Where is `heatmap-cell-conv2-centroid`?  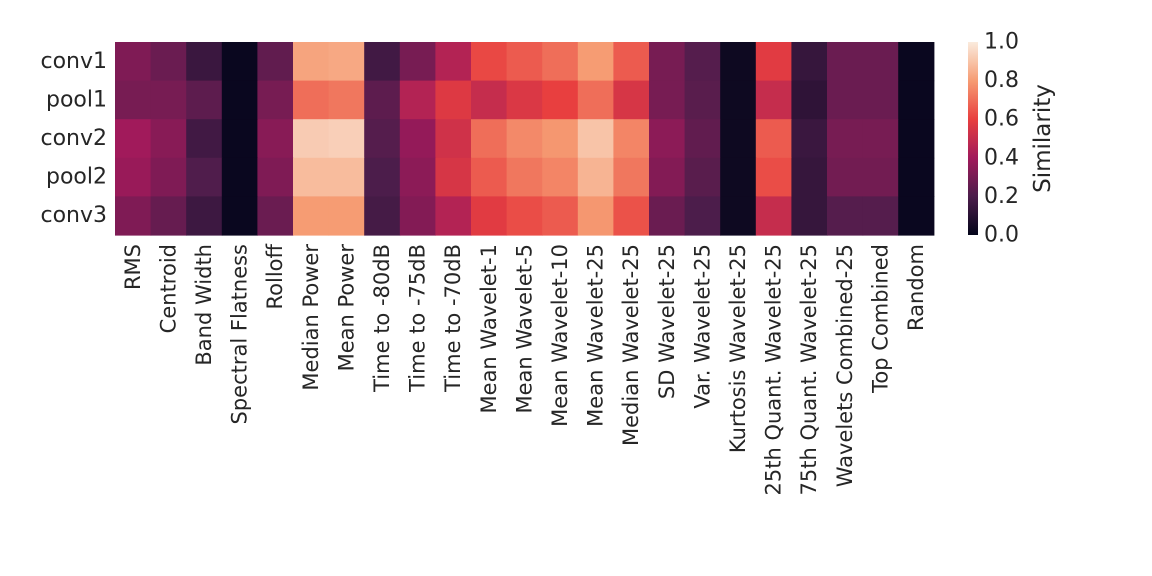
heatmap-cell-conv2-centroid is located at coordinates (168, 139).